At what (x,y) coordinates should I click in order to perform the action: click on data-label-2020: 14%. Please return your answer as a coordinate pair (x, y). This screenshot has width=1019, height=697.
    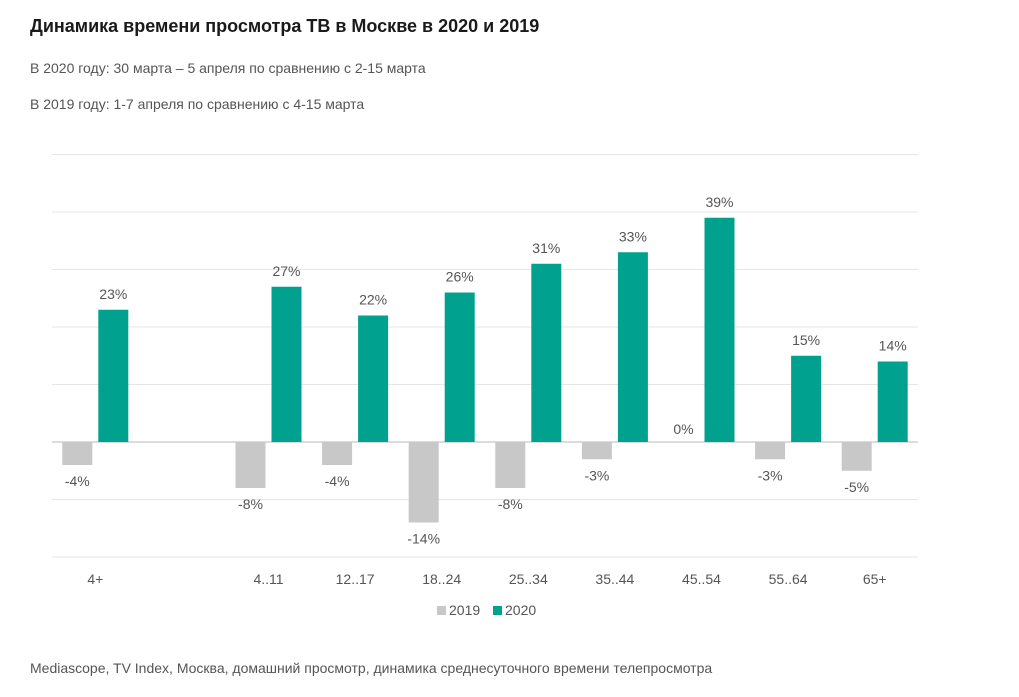
    Looking at the image, I should click on (893, 346).